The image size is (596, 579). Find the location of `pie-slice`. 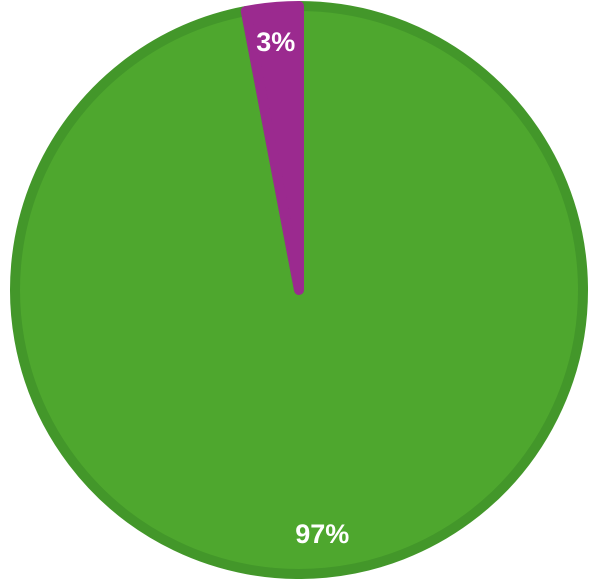

pie-slice is located at coordinates (272, 148).